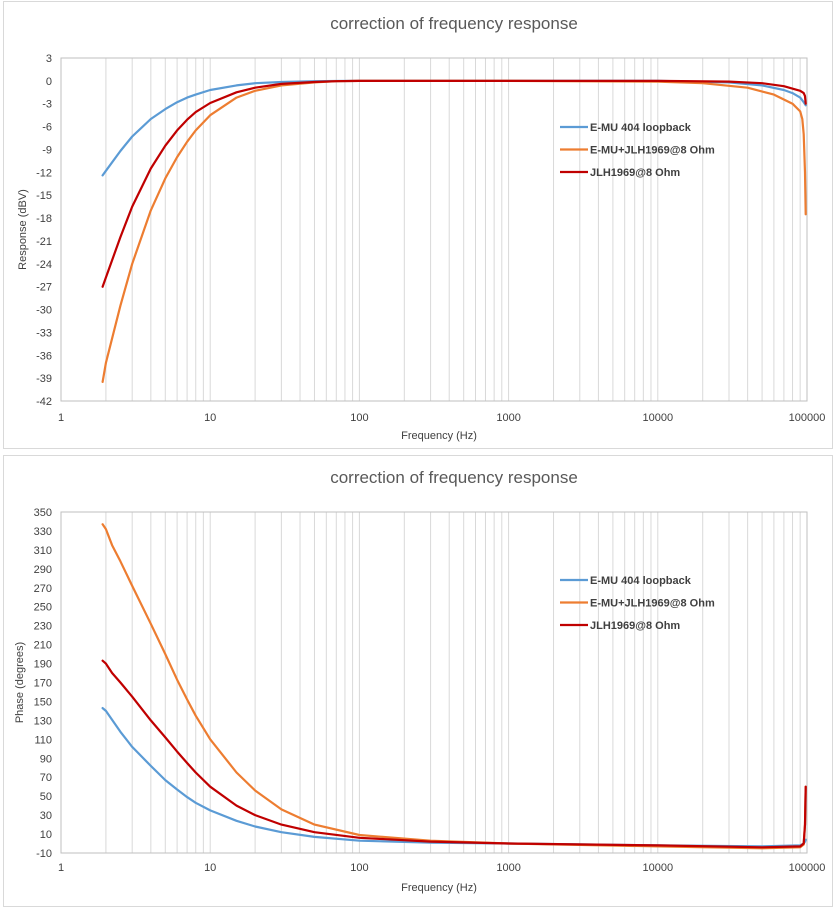 Image resolution: width=838 pixels, height=910 pixels. I want to click on y-tick-label: 130, so click(43, 721).